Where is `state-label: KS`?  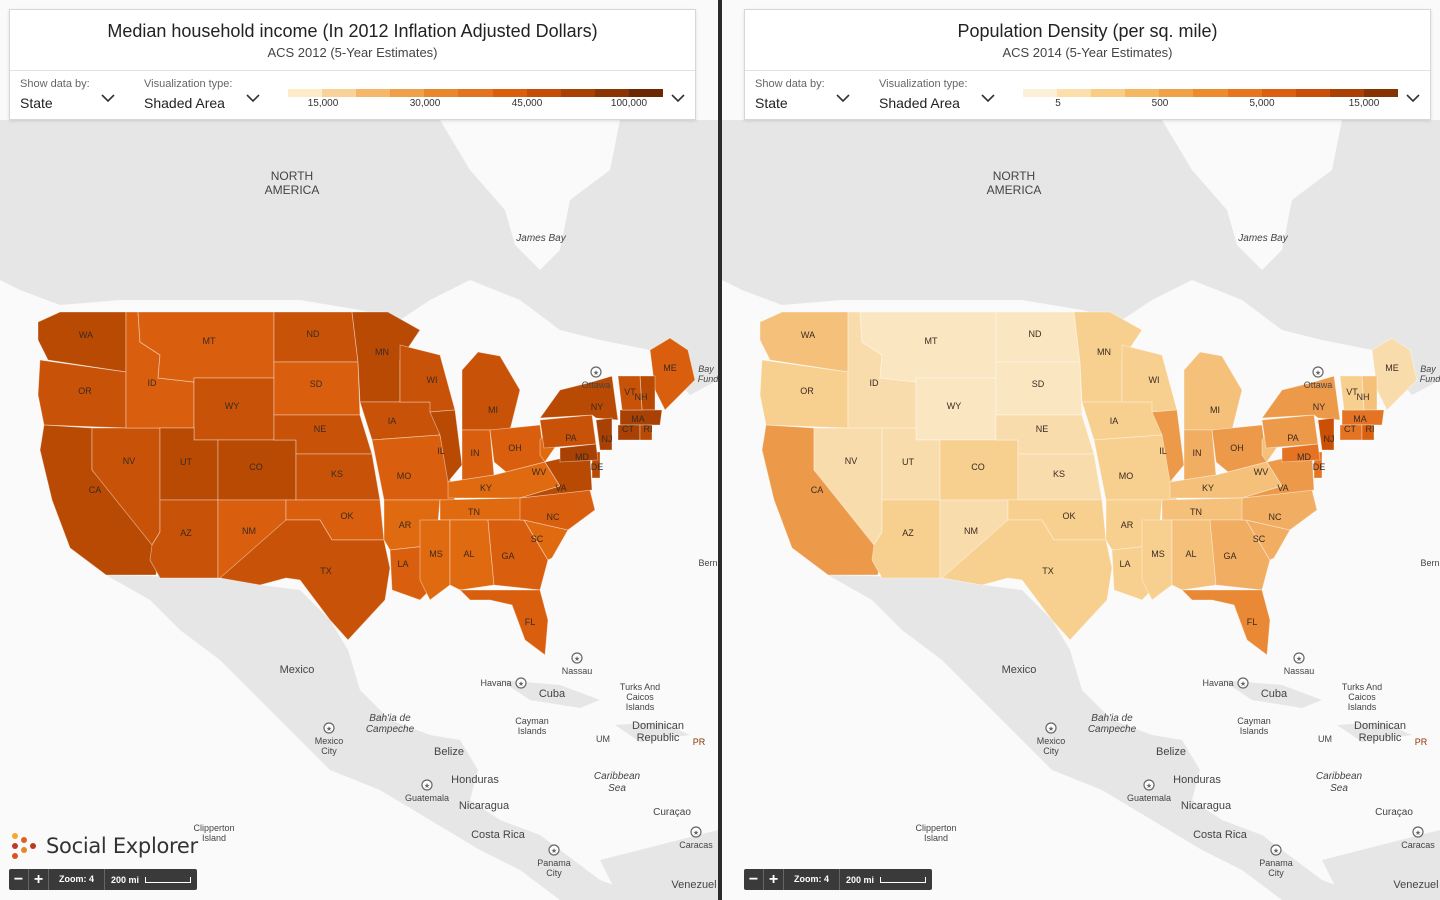 state-label: KS is located at coordinates (1059, 474).